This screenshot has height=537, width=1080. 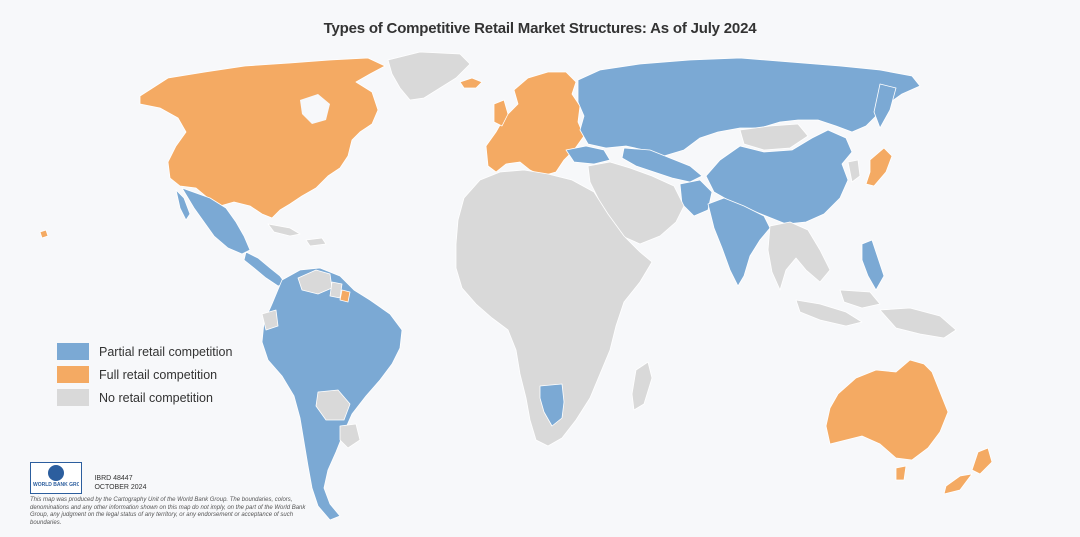 I want to click on region-turkey, so click(x=588, y=155).